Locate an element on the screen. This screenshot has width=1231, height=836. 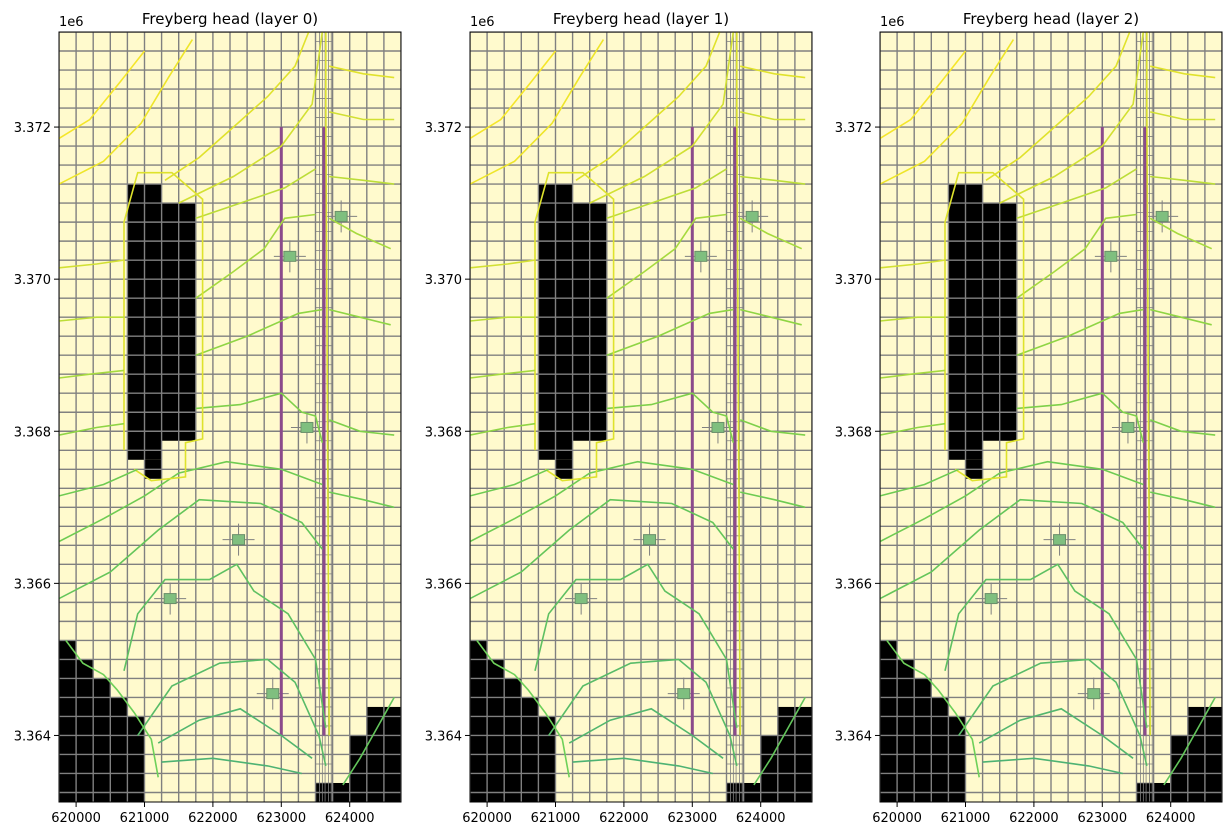
panel-title: Freyberg head (layer 2) is located at coordinates (1051, 19).